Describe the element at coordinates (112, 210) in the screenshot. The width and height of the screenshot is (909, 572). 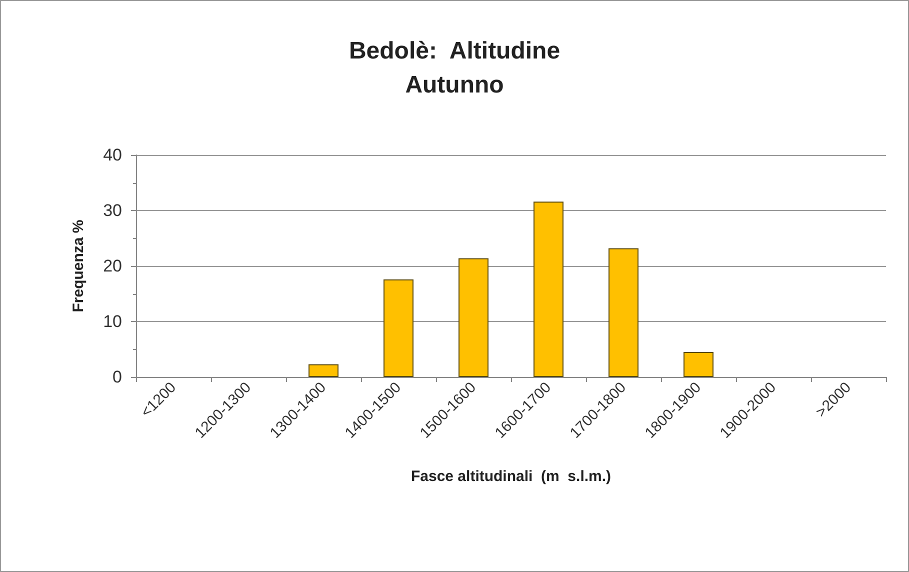
I see `y-tick-label: 30` at that location.